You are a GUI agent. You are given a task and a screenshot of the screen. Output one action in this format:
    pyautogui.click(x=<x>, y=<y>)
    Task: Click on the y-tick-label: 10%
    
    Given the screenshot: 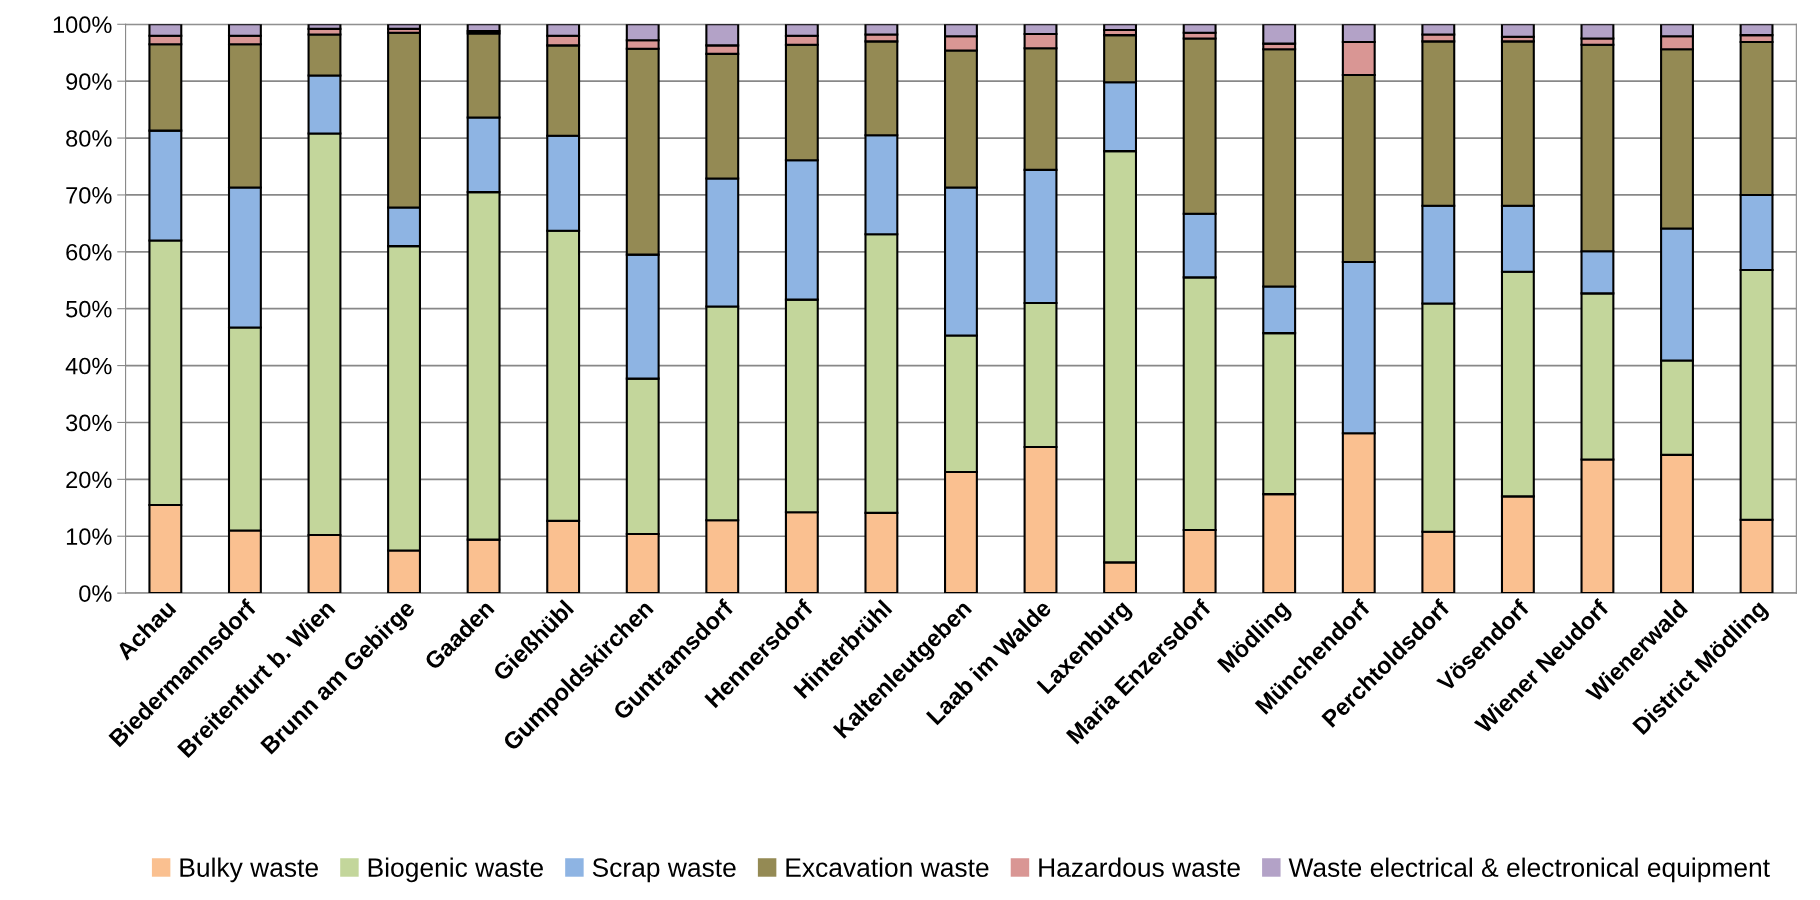 What is the action you would take?
    pyautogui.click(x=89, y=537)
    